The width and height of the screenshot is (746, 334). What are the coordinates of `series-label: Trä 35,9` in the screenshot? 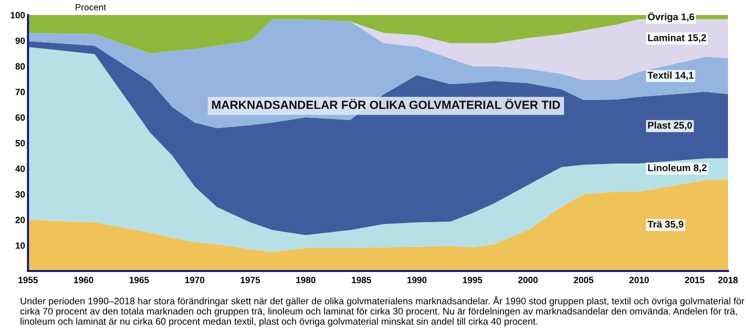 It's located at (666, 225).